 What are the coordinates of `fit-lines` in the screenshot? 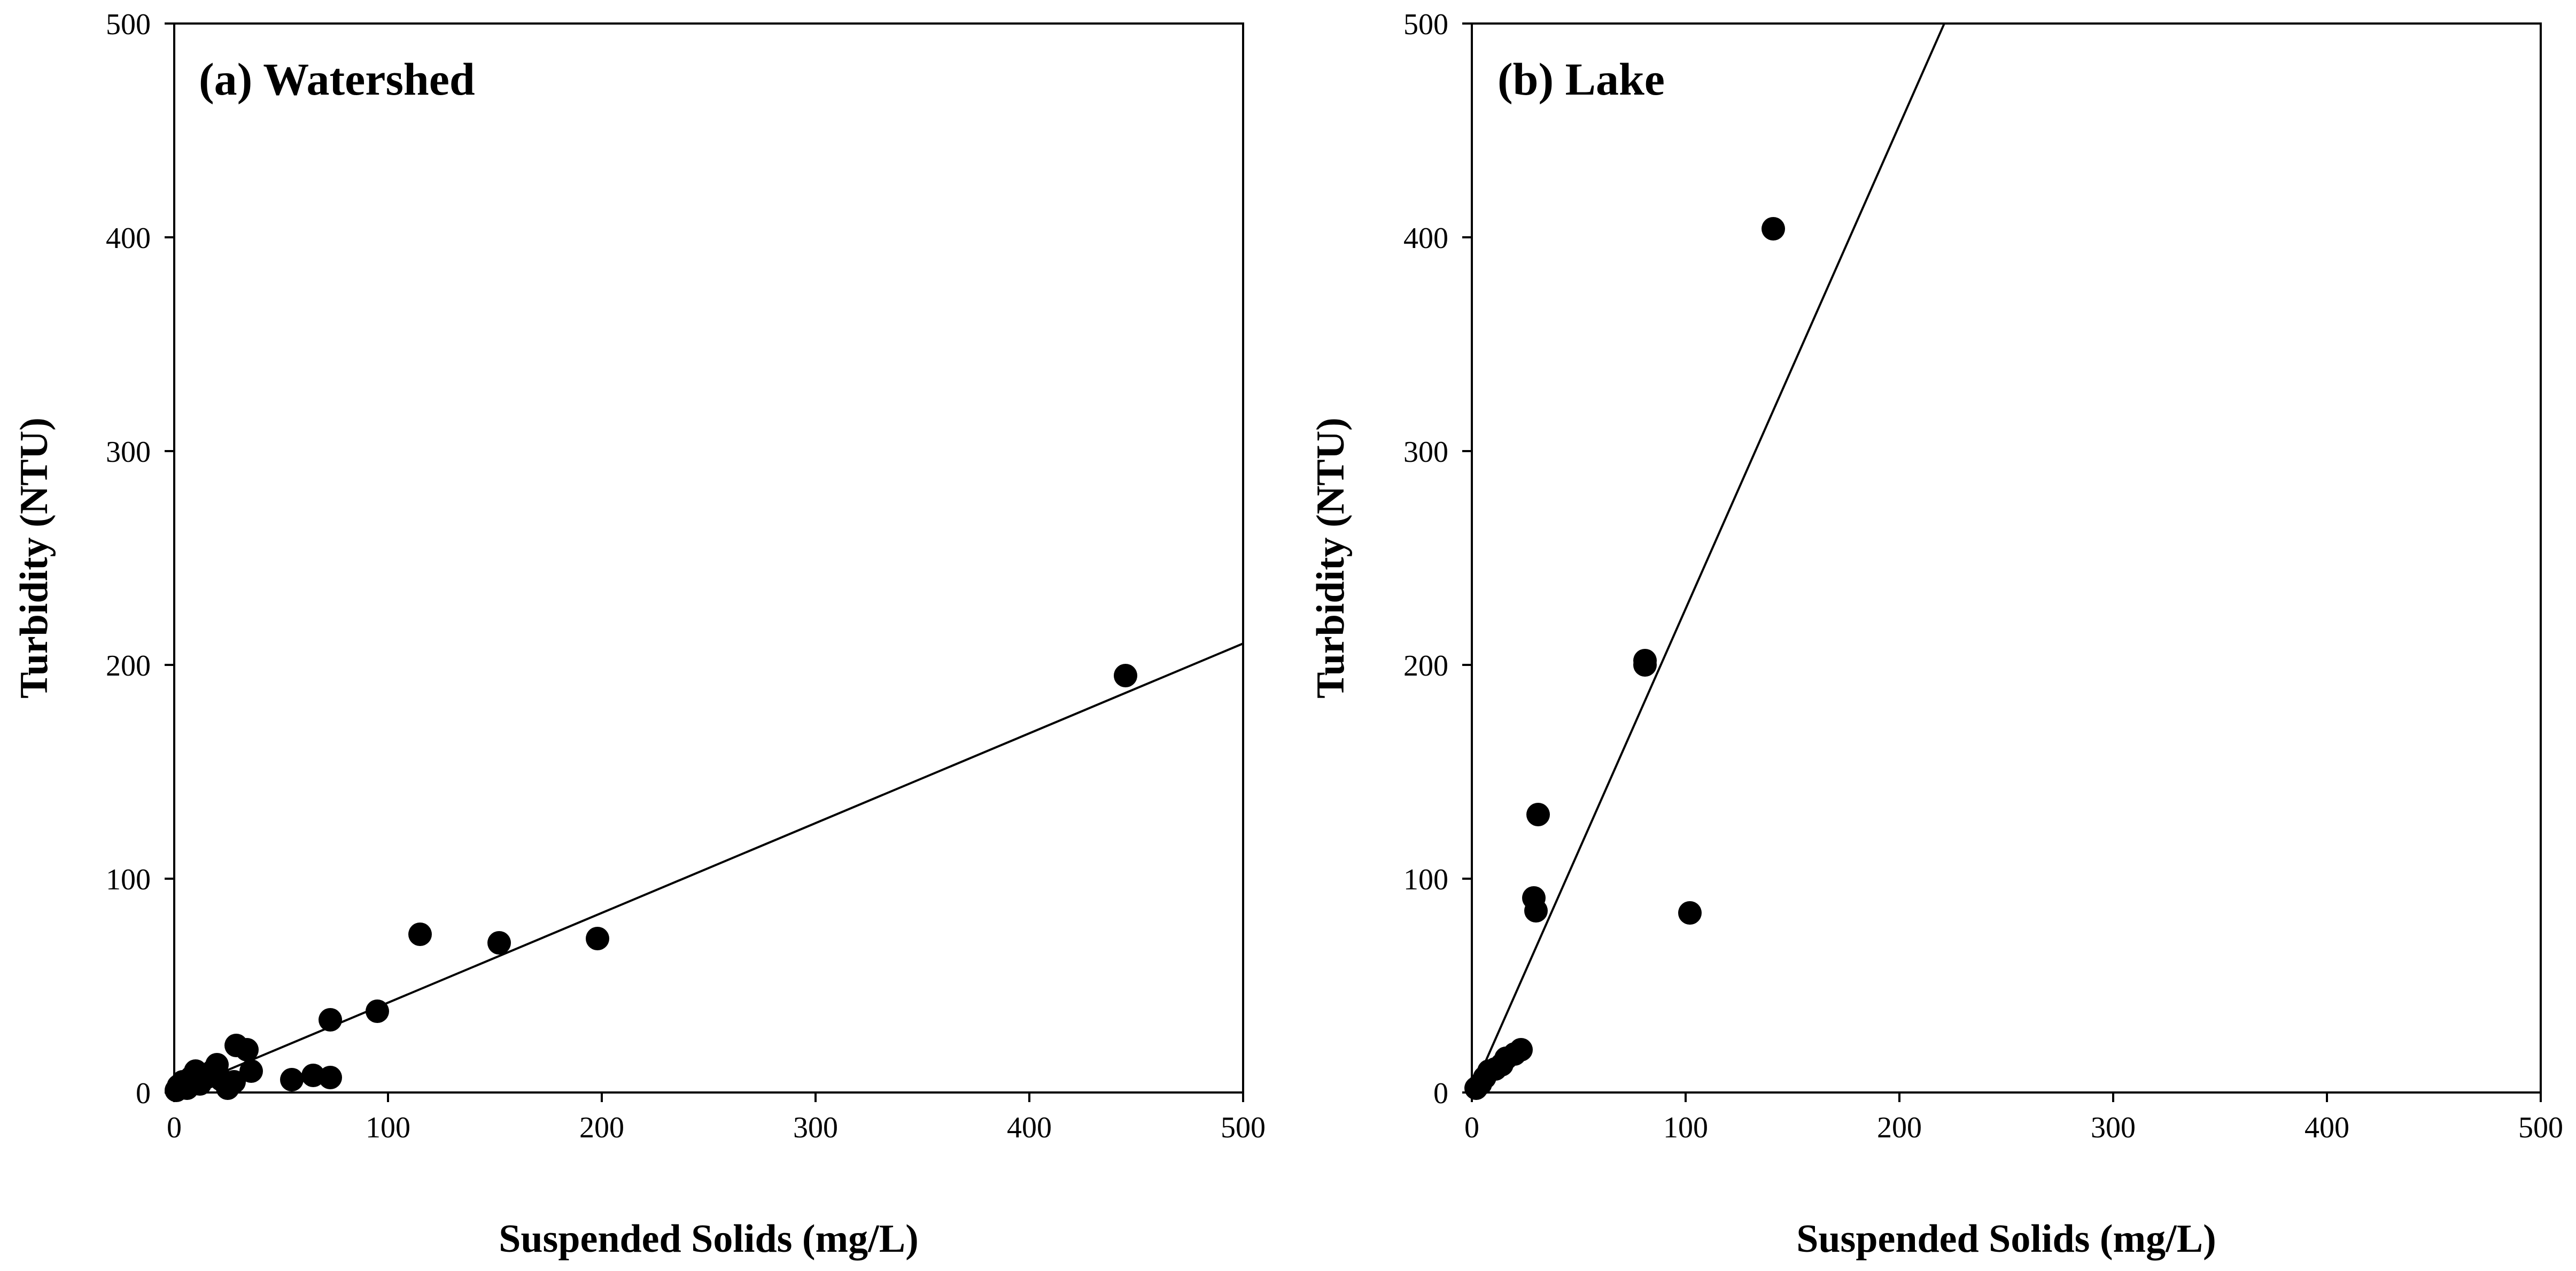 It's located at (709, 868).